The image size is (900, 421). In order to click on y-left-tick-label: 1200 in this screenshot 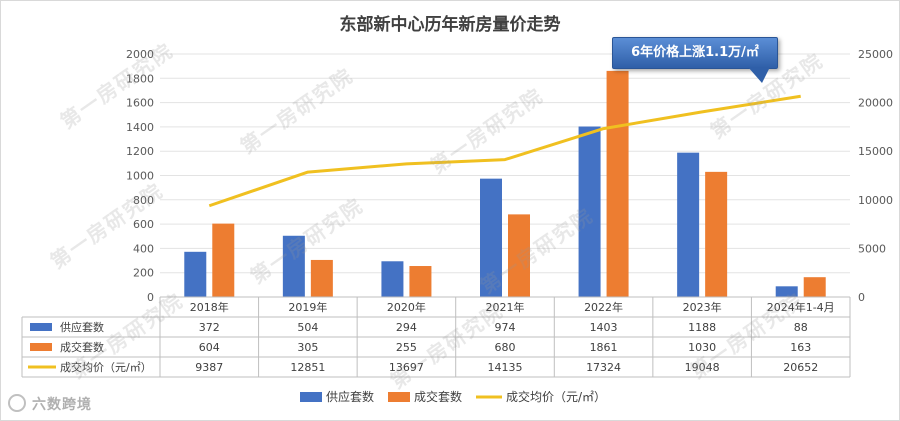, I will do `click(140, 151)`.